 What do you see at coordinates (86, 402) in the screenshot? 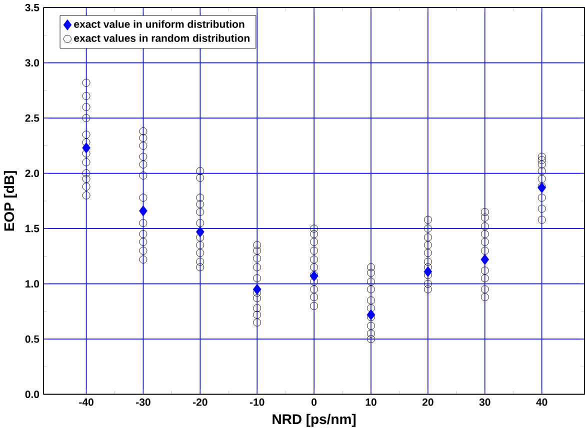
I see `x-tick-label: -40` at bounding box center [86, 402].